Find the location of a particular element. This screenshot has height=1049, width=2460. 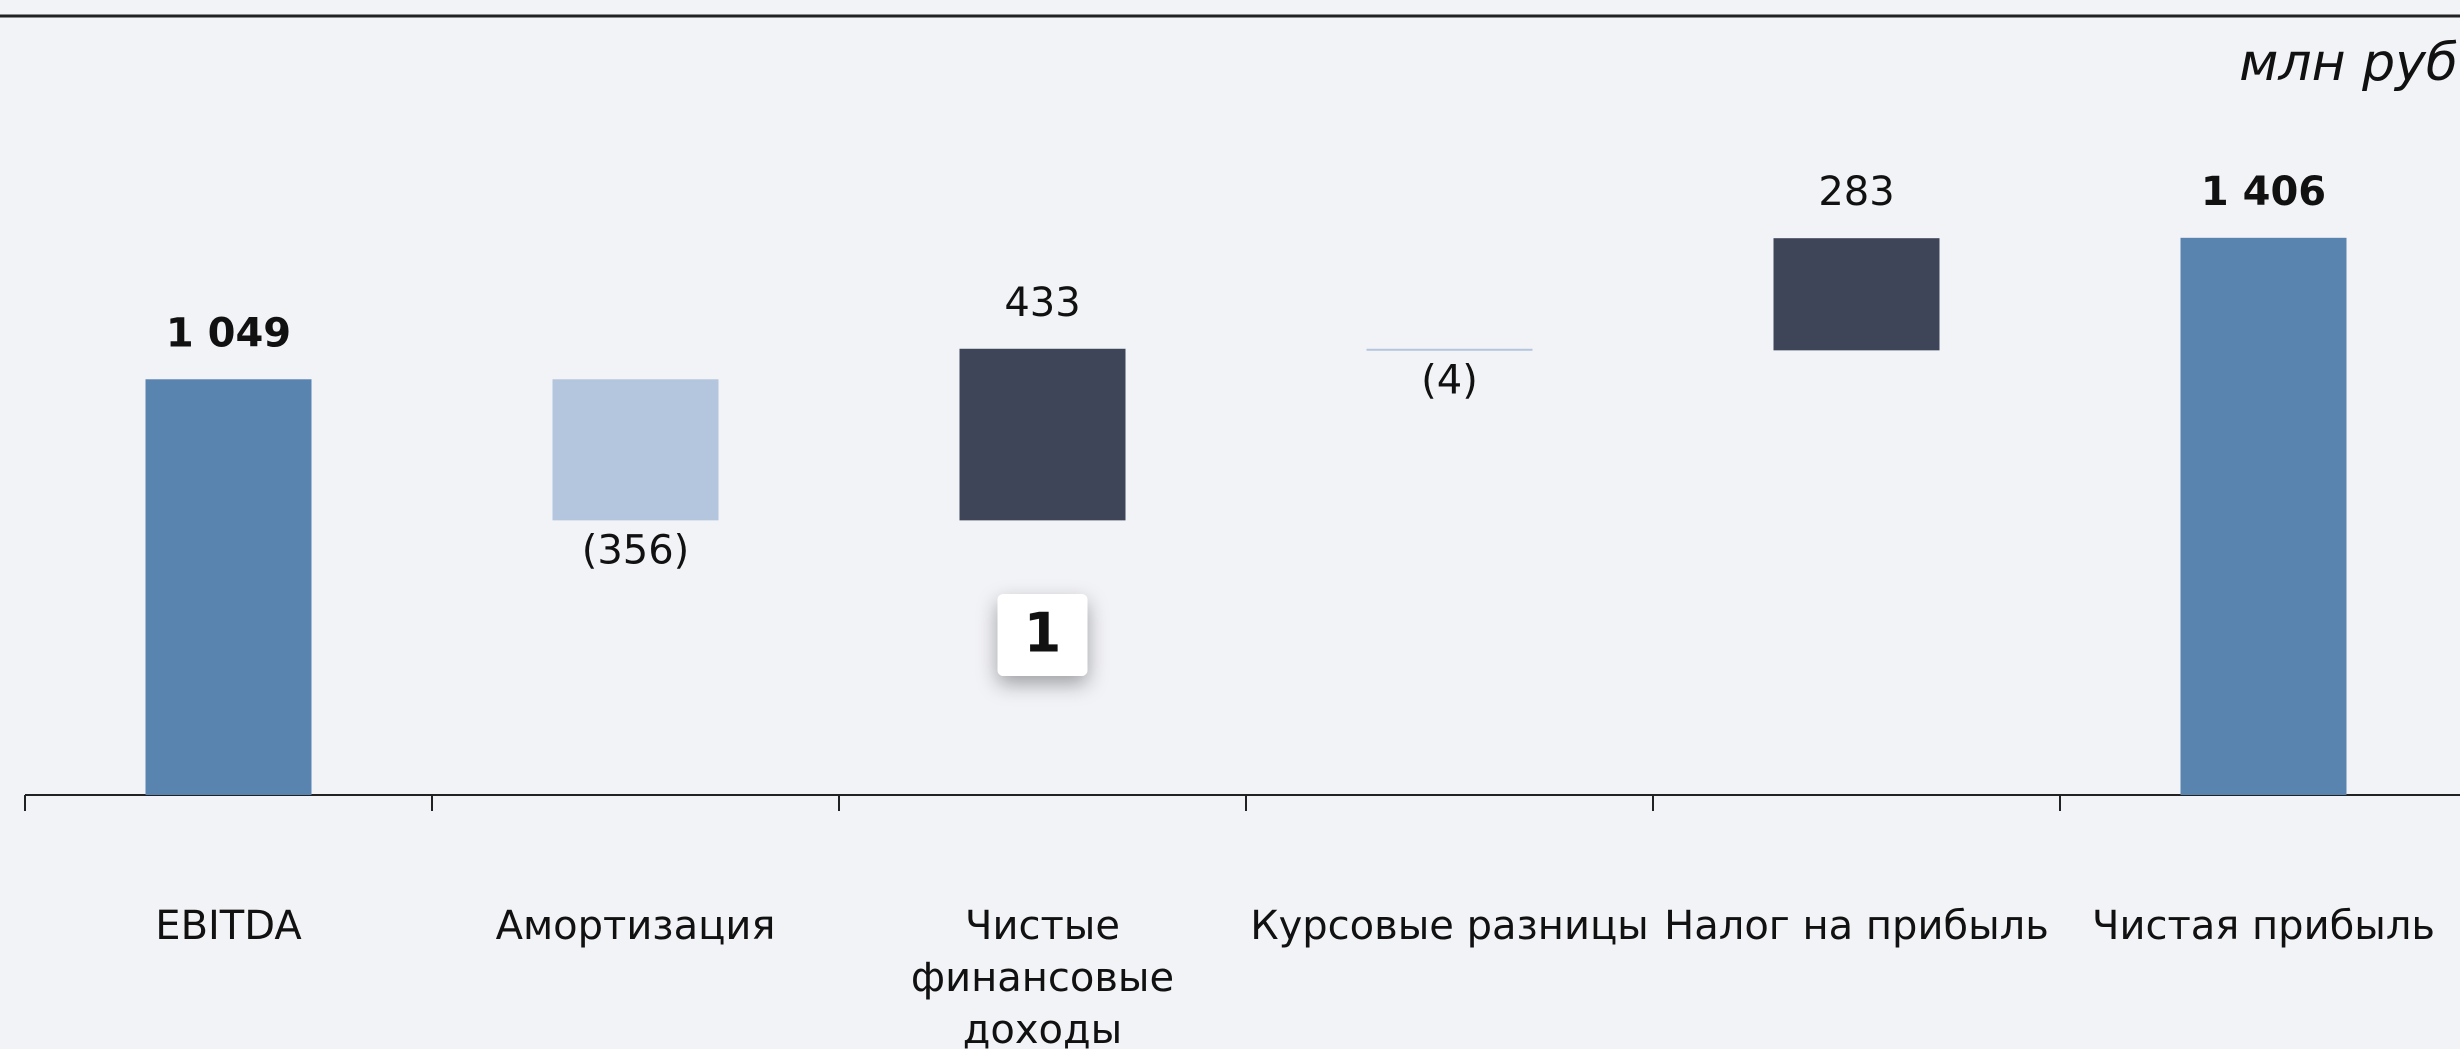

value-label: (356) is located at coordinates (636, 550).